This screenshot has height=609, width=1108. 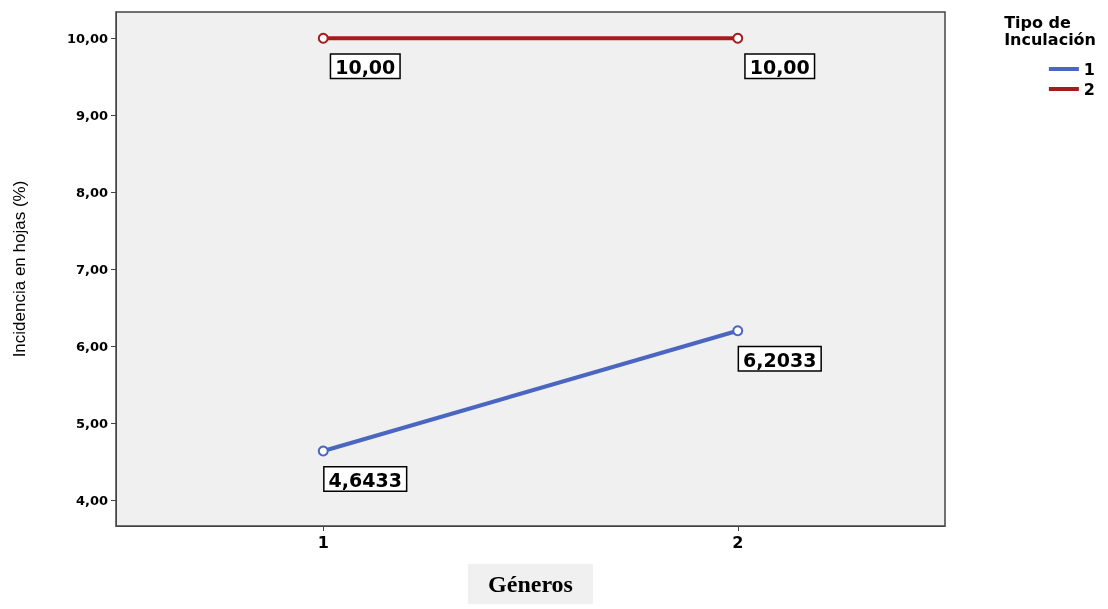 I want to click on data-label: 6,2033, so click(x=780, y=359).